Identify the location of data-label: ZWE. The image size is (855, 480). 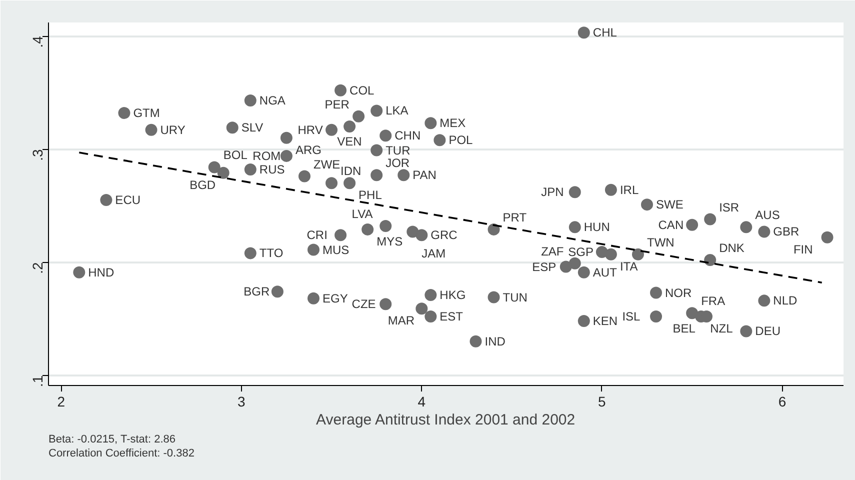
(326, 164).